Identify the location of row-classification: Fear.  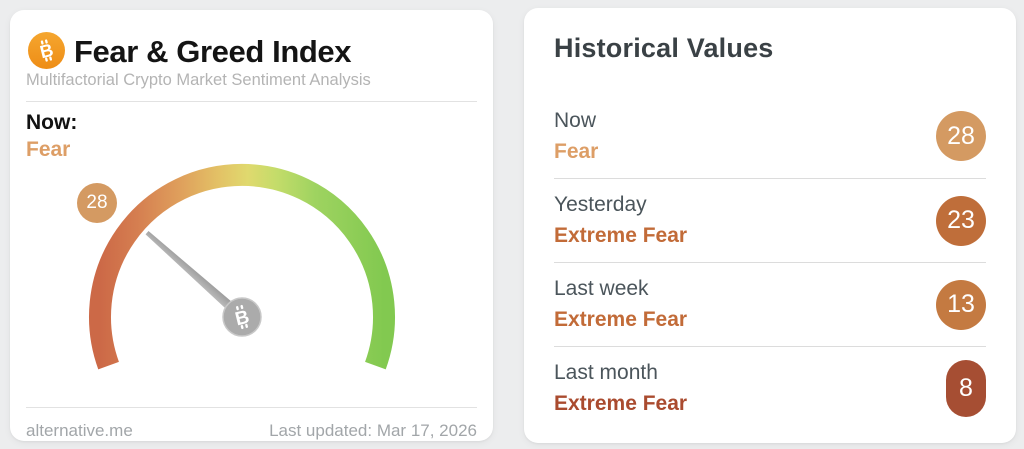
(576, 151).